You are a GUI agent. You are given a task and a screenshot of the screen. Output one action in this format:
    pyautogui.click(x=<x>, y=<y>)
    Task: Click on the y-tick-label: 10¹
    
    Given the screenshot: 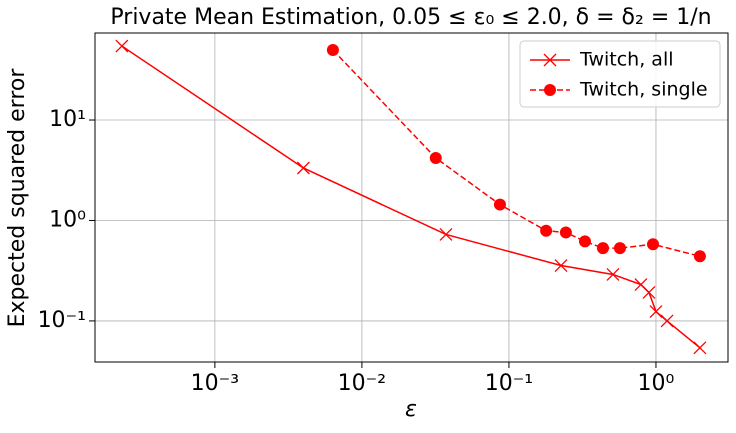 What is the action you would take?
    pyautogui.click(x=67, y=119)
    